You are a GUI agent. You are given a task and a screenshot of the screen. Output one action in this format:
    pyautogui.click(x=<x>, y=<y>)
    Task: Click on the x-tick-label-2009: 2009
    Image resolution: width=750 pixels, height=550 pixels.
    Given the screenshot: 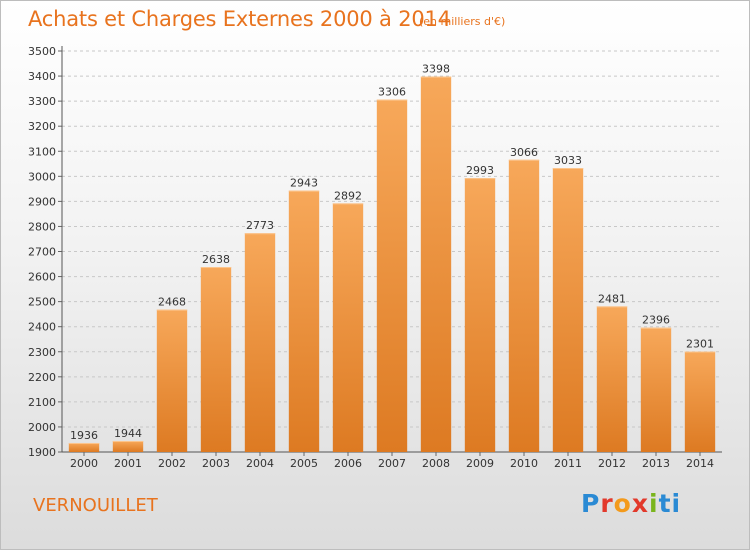 What is the action you would take?
    pyautogui.click(x=480, y=463)
    